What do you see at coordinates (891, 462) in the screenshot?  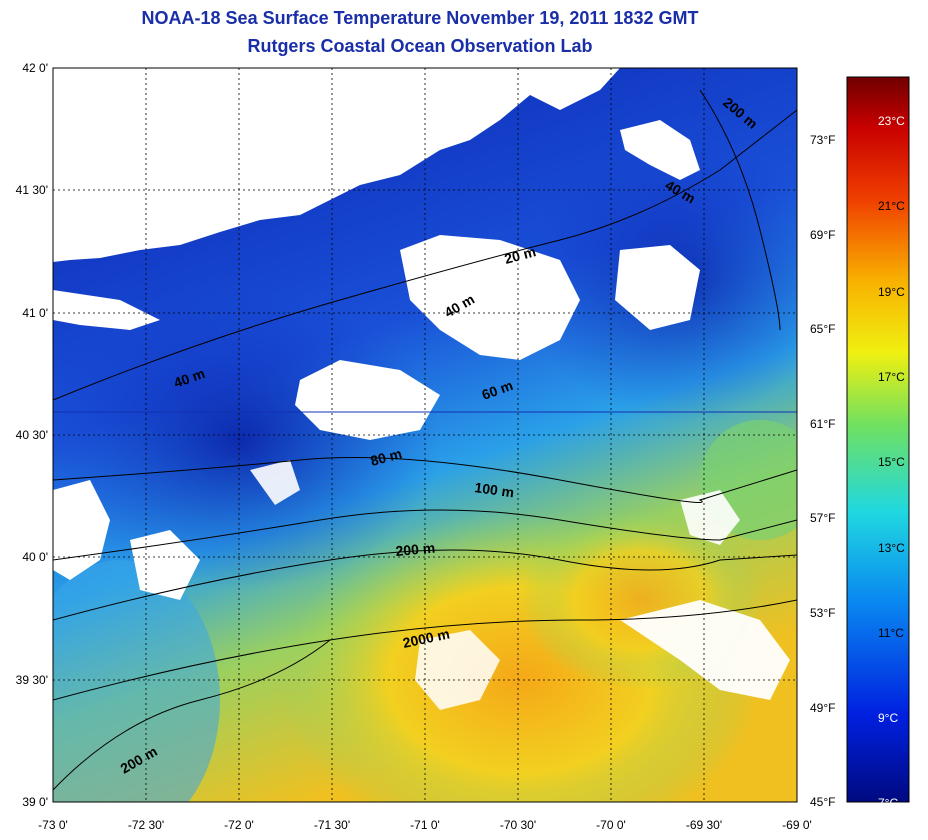 I see `colorbar-celsius-label: 15°C` at bounding box center [891, 462].